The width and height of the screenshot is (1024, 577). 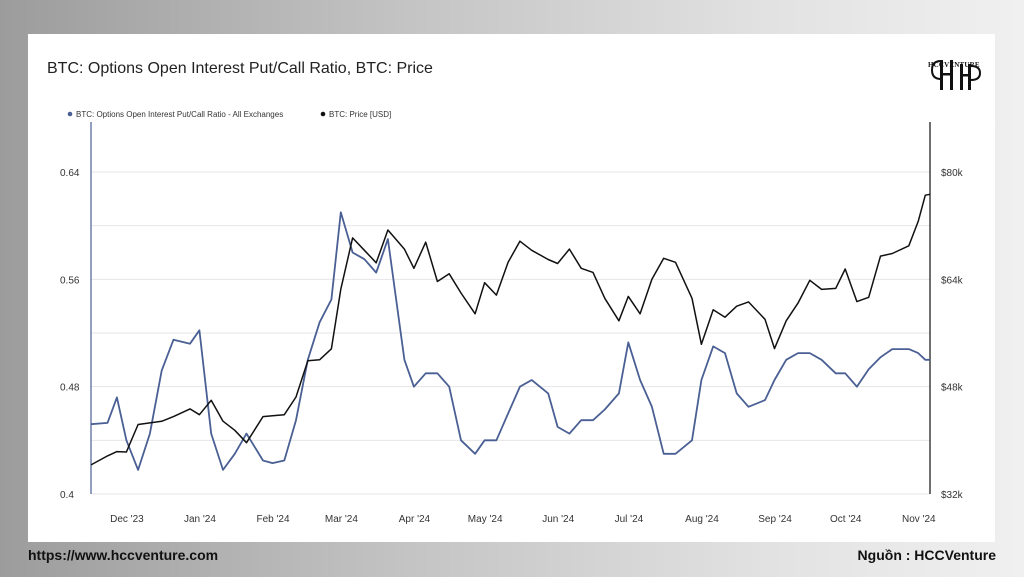 What do you see at coordinates (926, 555) in the screenshot?
I see `source-credit: Nguồn : HCCVenture` at bounding box center [926, 555].